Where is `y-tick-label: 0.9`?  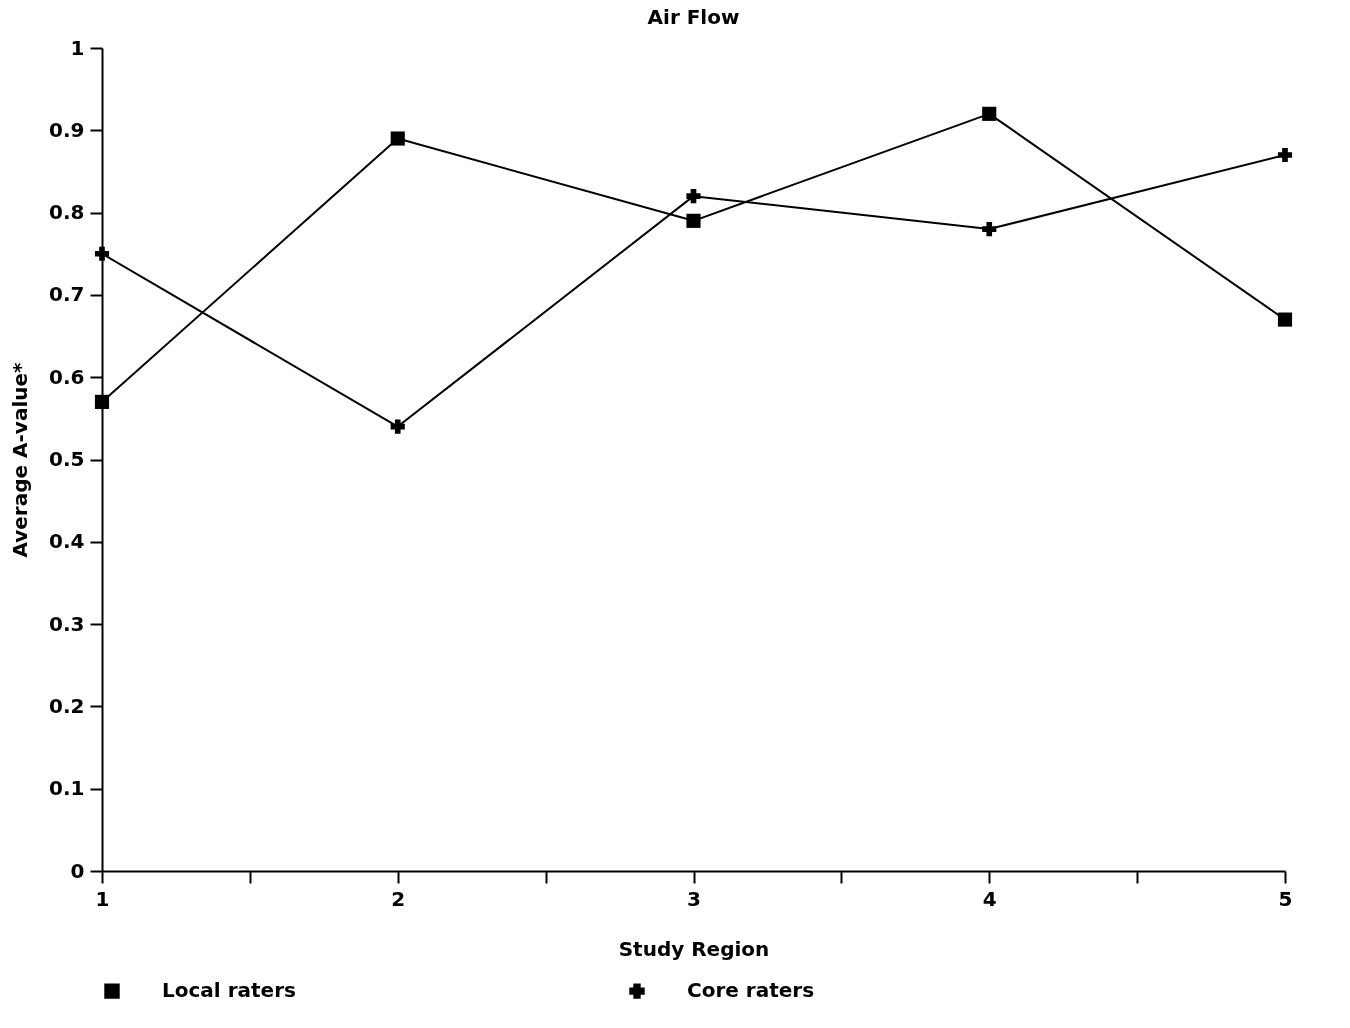 y-tick-label: 0.9 is located at coordinates (67, 129).